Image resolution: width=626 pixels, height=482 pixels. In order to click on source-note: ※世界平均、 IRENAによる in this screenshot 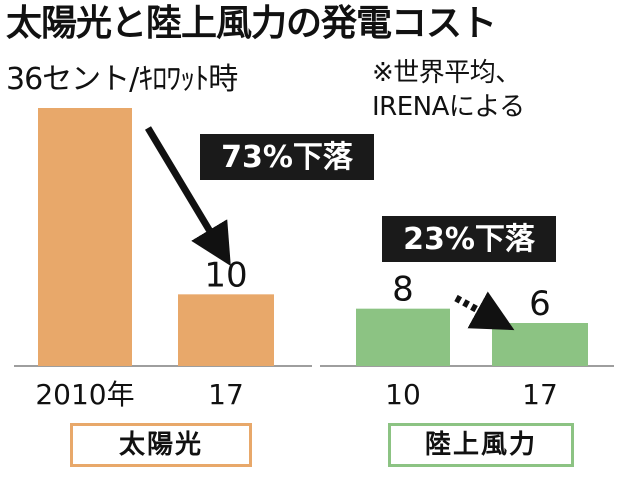, I will do `click(448, 90)`.